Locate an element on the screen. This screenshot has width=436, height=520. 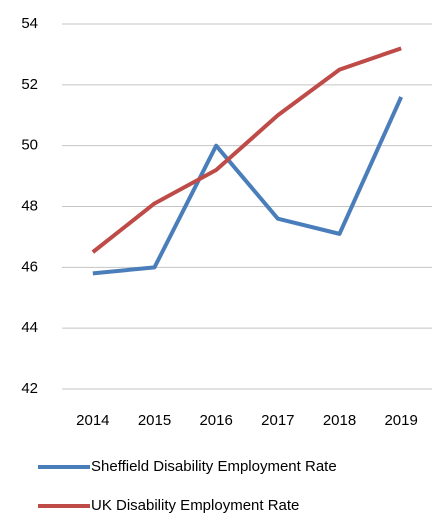
y-tick-label: 50 is located at coordinates (29, 145).